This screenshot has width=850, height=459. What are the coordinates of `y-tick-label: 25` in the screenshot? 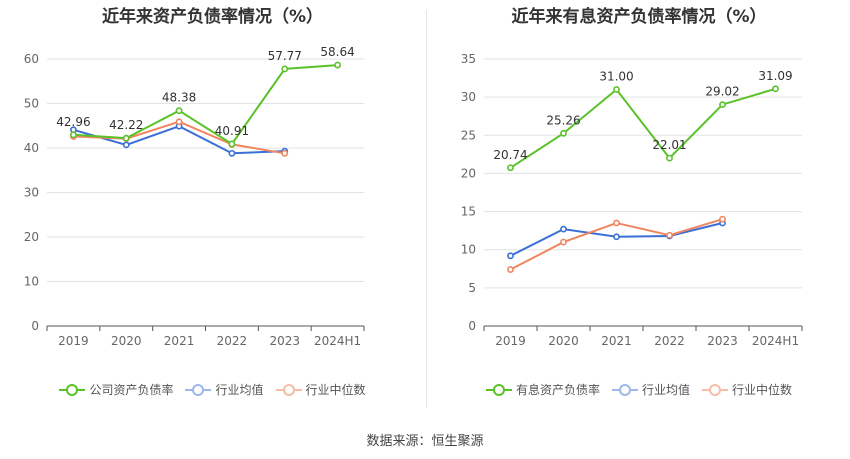 It's located at (468, 135).